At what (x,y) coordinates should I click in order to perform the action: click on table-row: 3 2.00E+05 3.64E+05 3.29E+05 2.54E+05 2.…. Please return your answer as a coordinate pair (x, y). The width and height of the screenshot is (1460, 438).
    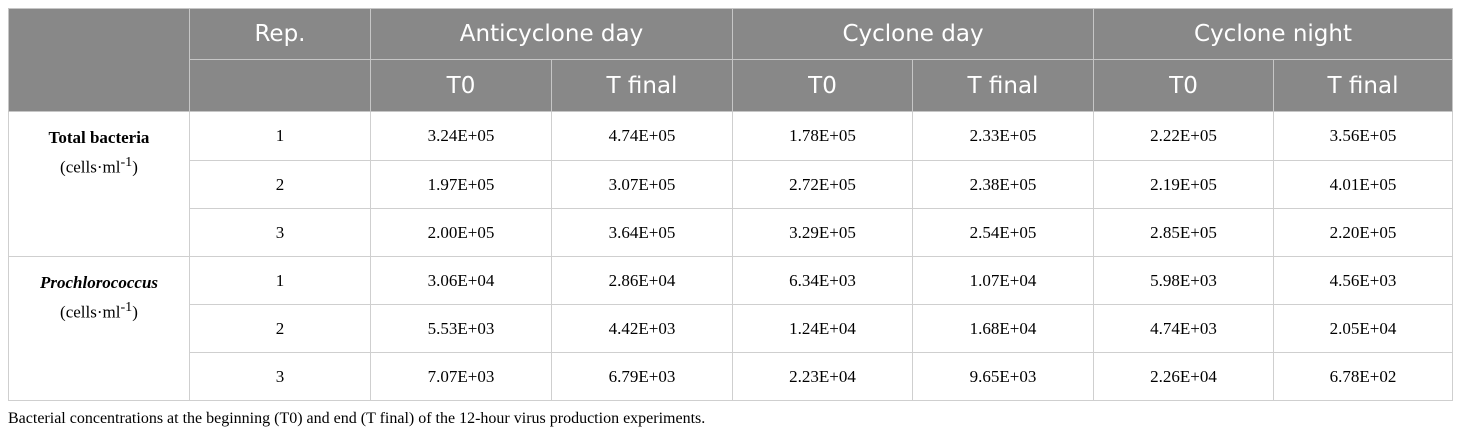
    Looking at the image, I should click on (731, 232).